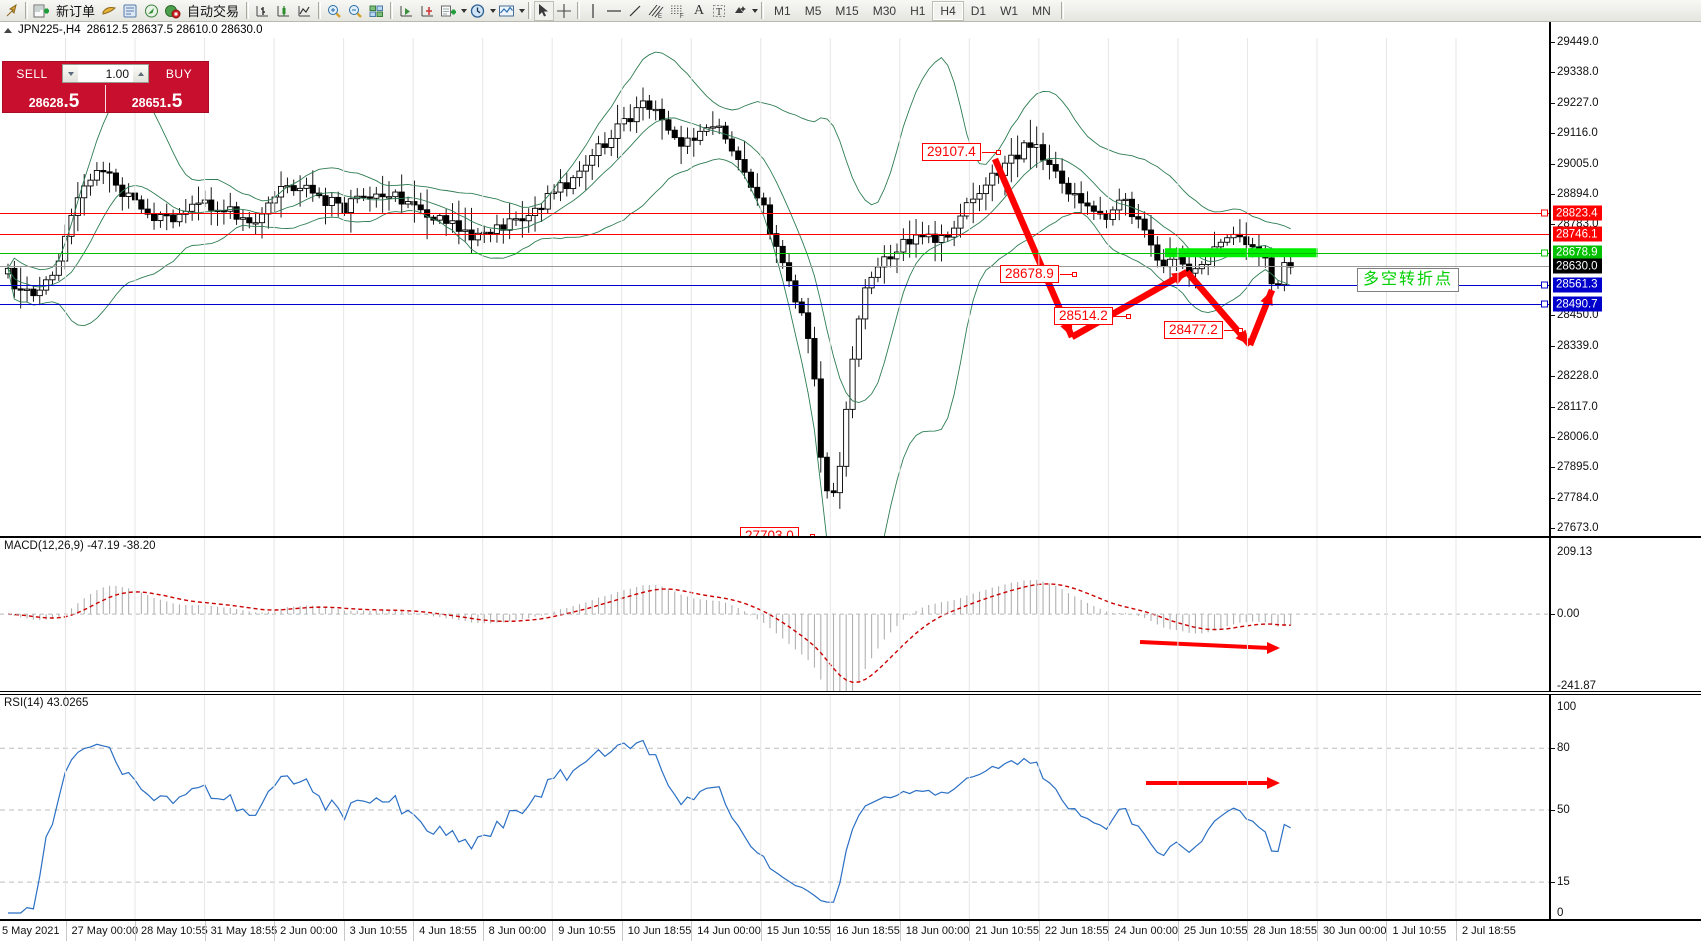 The image size is (1701, 941). What do you see at coordinates (847, 10) in the screenshot?
I see `timeframe-m15: M15` at bounding box center [847, 10].